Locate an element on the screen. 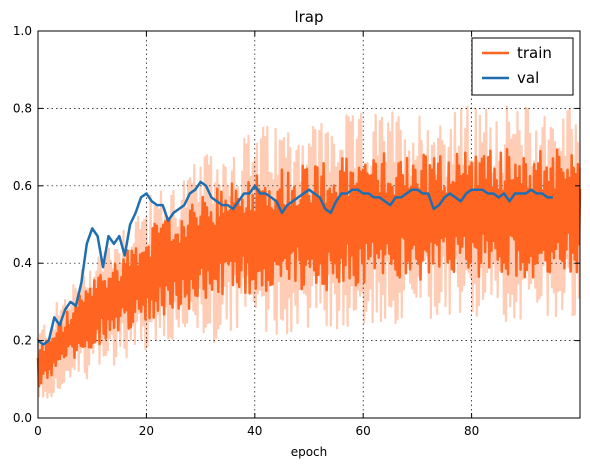  legend: train val is located at coordinates (522, 66).